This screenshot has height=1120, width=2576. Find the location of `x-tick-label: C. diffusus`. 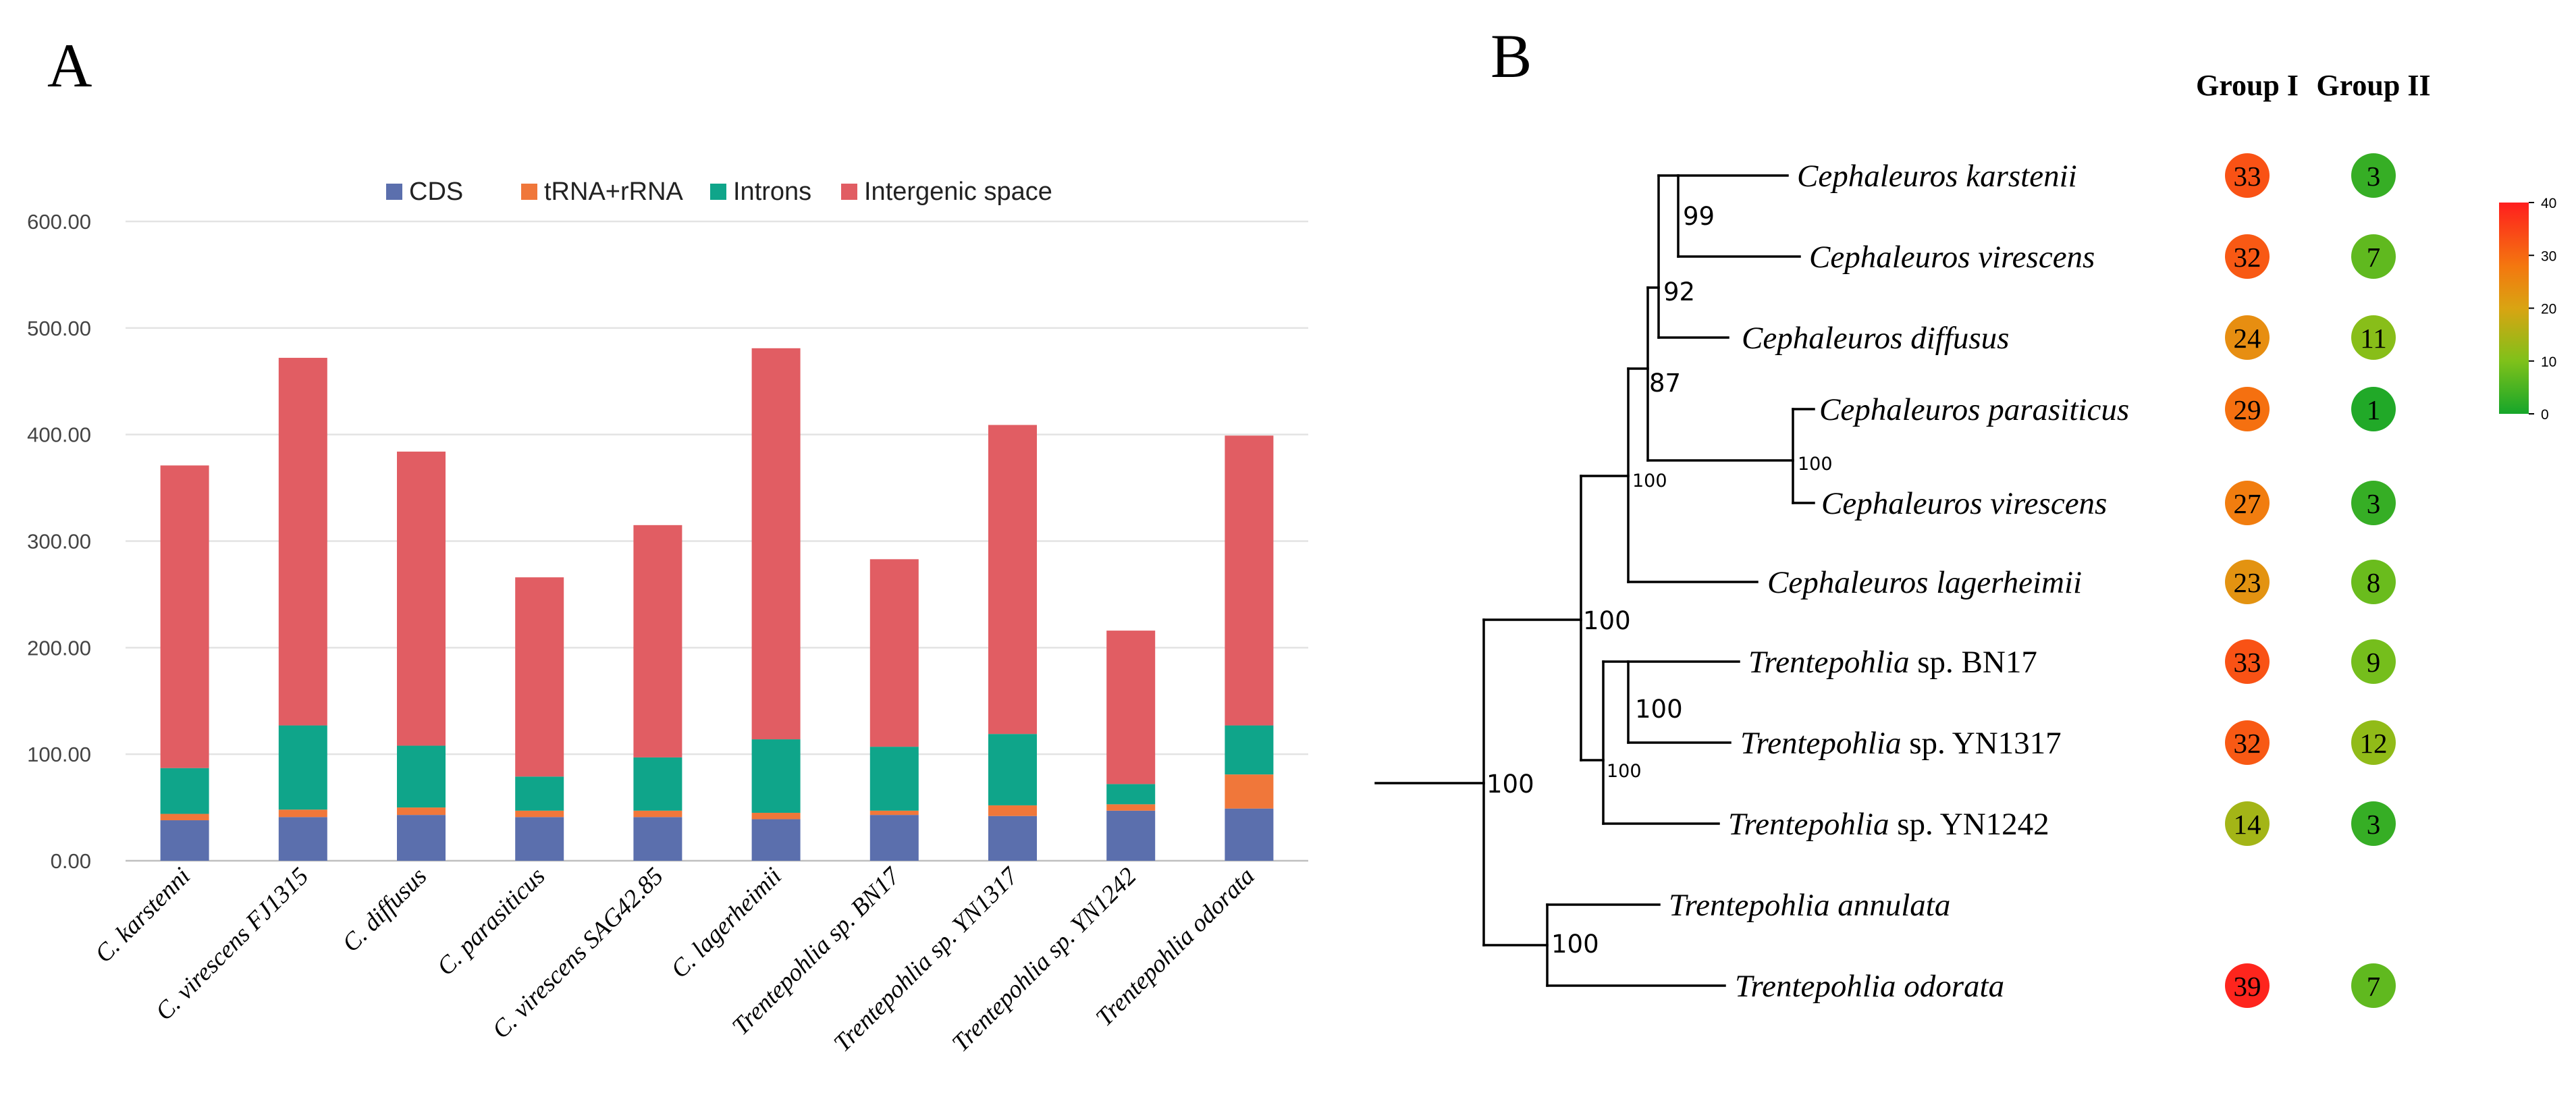

x-tick-label: C. diffusus is located at coordinates (385, 909).